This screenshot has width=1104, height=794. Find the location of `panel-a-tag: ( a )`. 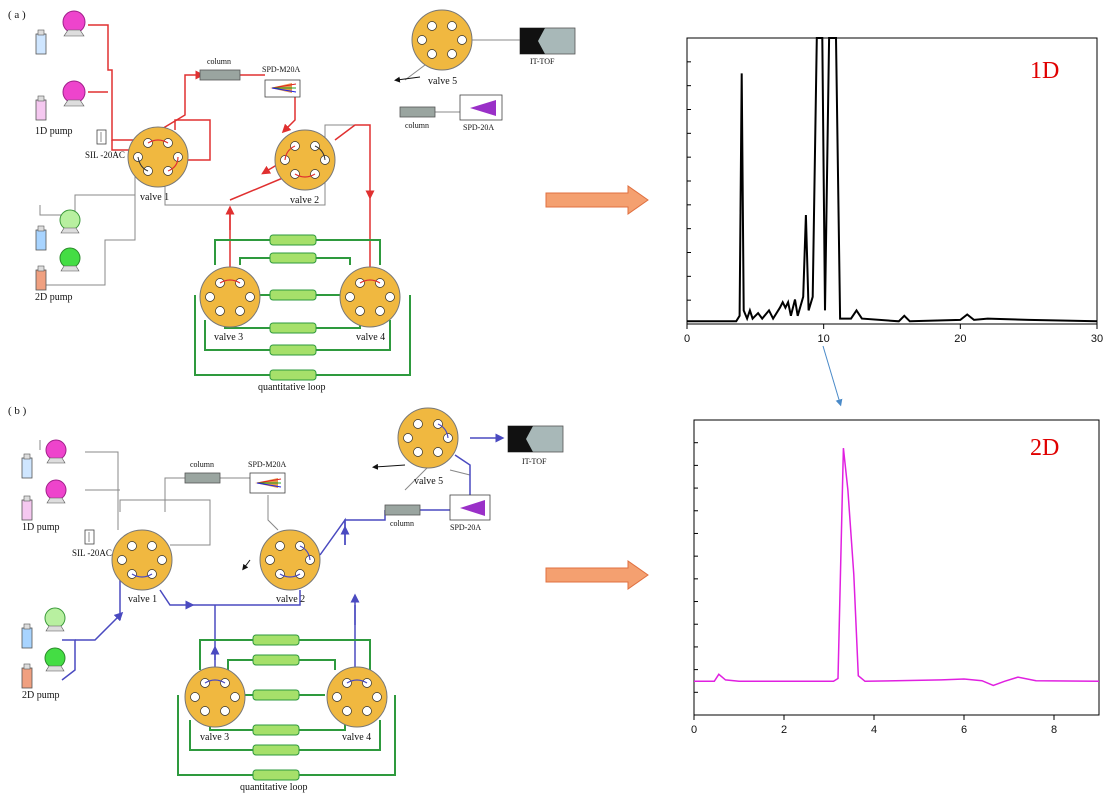

panel-a-tag: ( a ) is located at coordinates (17, 15).